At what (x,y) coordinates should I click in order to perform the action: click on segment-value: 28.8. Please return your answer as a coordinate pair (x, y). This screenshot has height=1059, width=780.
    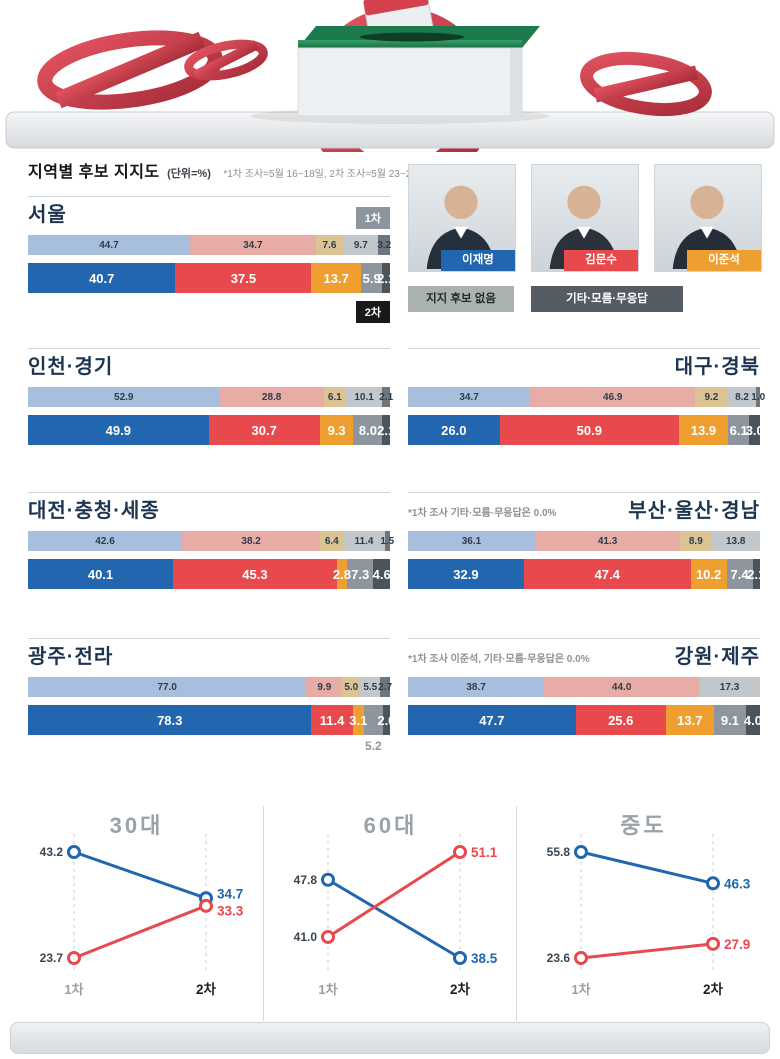
    Looking at the image, I should click on (271, 397).